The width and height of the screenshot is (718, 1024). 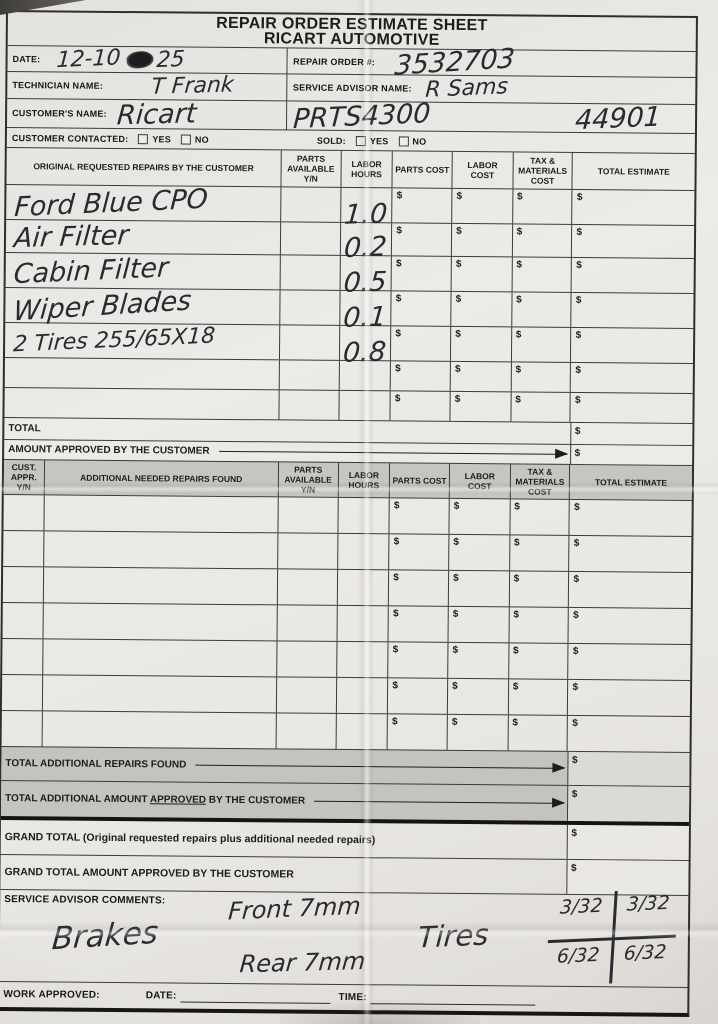 I want to click on work-approved-label: WORK APPROVED:, so click(x=51, y=995).